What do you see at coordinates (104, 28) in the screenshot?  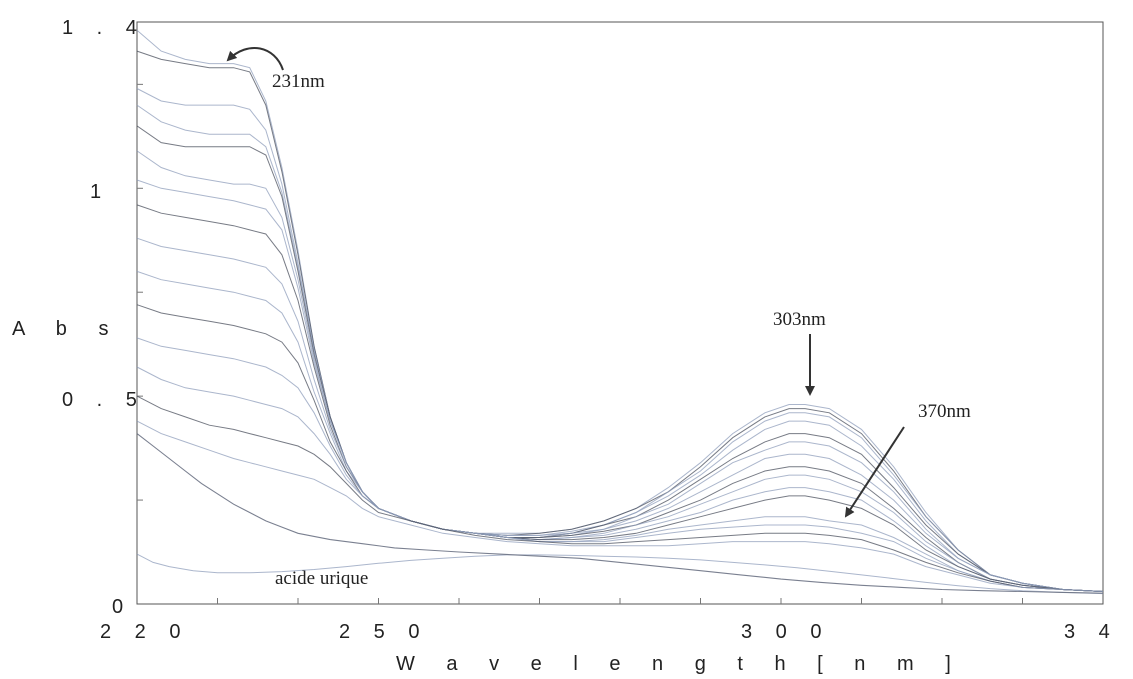 I see `y-tick-label-1.4: 1 . 4` at bounding box center [104, 28].